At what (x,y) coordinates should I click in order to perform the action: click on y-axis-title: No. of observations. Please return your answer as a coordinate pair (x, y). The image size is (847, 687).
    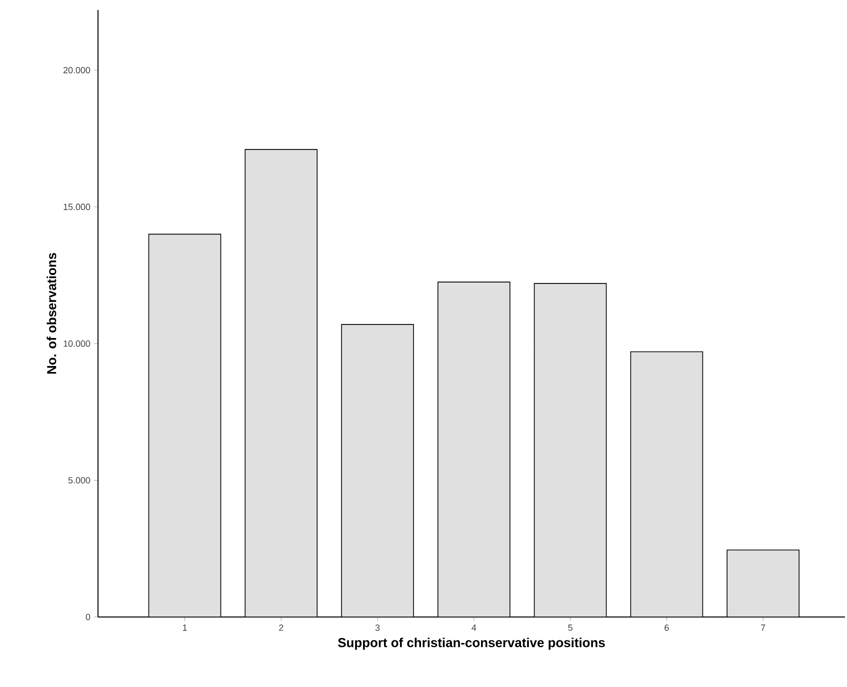
    Looking at the image, I should click on (51, 313).